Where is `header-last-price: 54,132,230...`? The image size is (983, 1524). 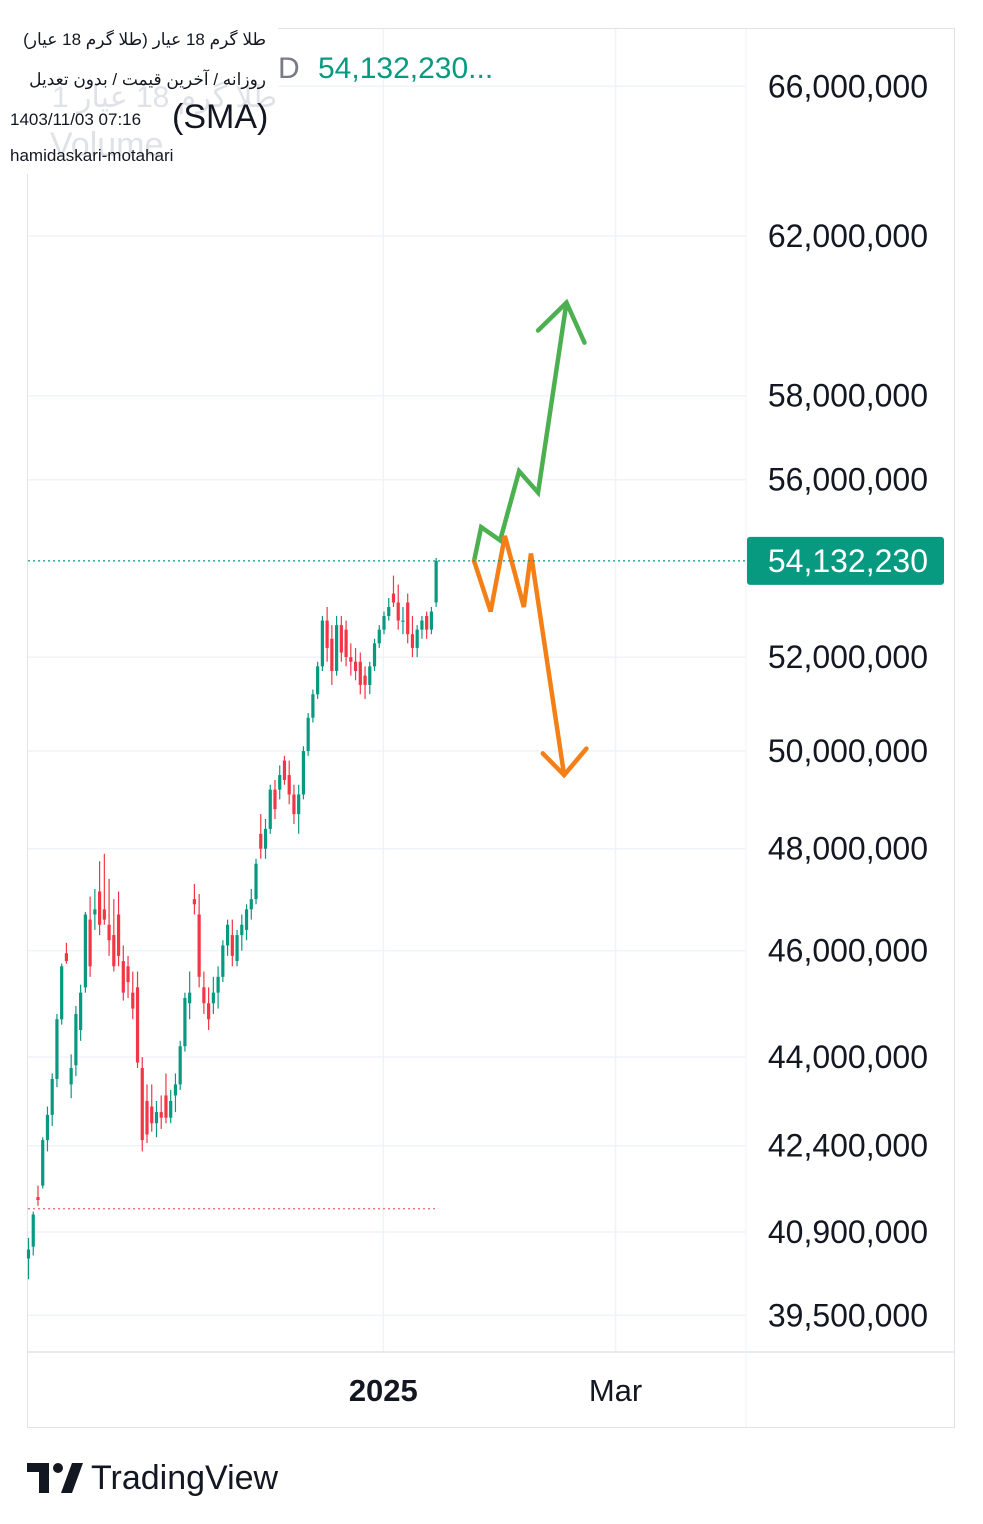
header-last-price: 54,132,230... is located at coordinates (406, 68).